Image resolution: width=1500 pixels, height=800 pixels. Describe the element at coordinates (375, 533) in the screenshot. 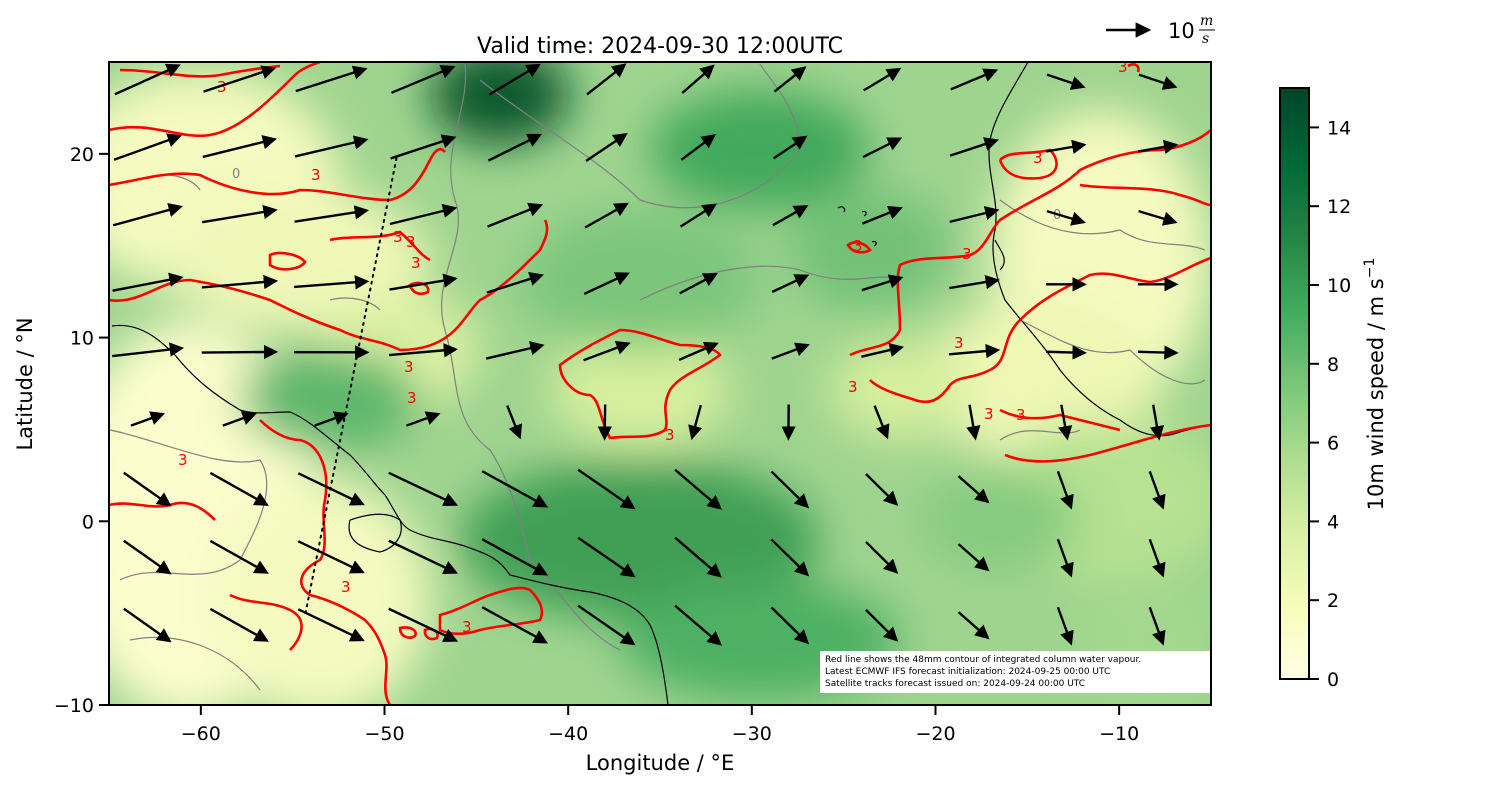

I see `amazon-delta-coastline` at that location.